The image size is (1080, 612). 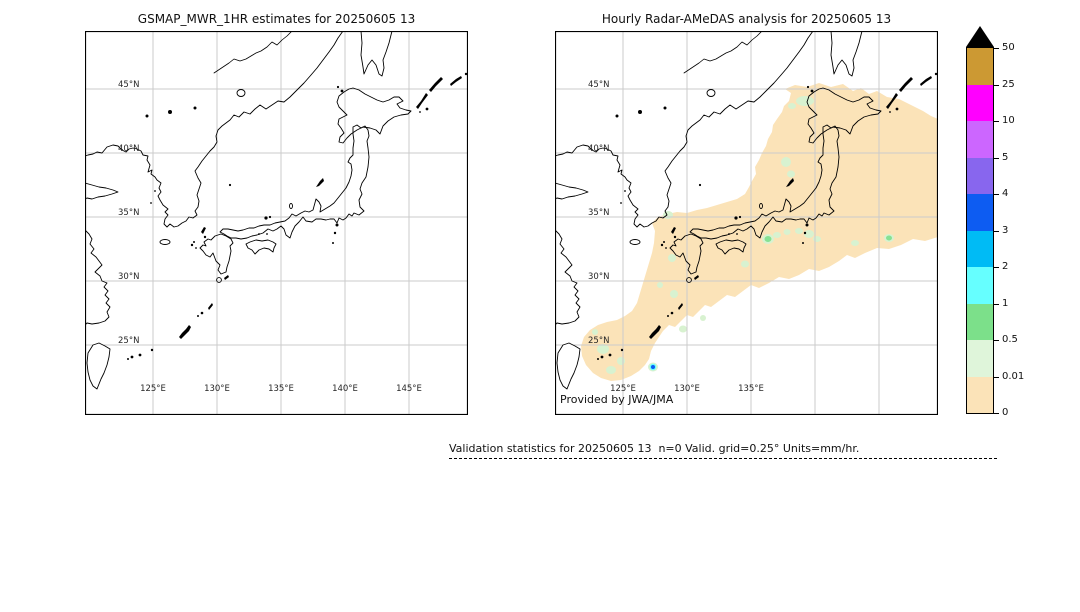 What do you see at coordinates (1005, 230) in the screenshot?
I see `colorbar-tick-label: 3` at bounding box center [1005, 230].